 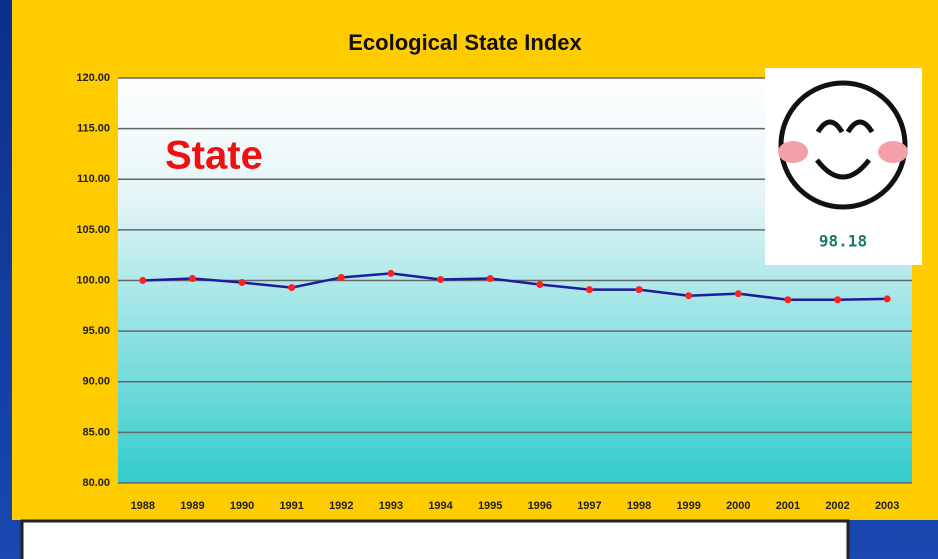 I want to click on badge: 98.18, so click(x=843, y=166).